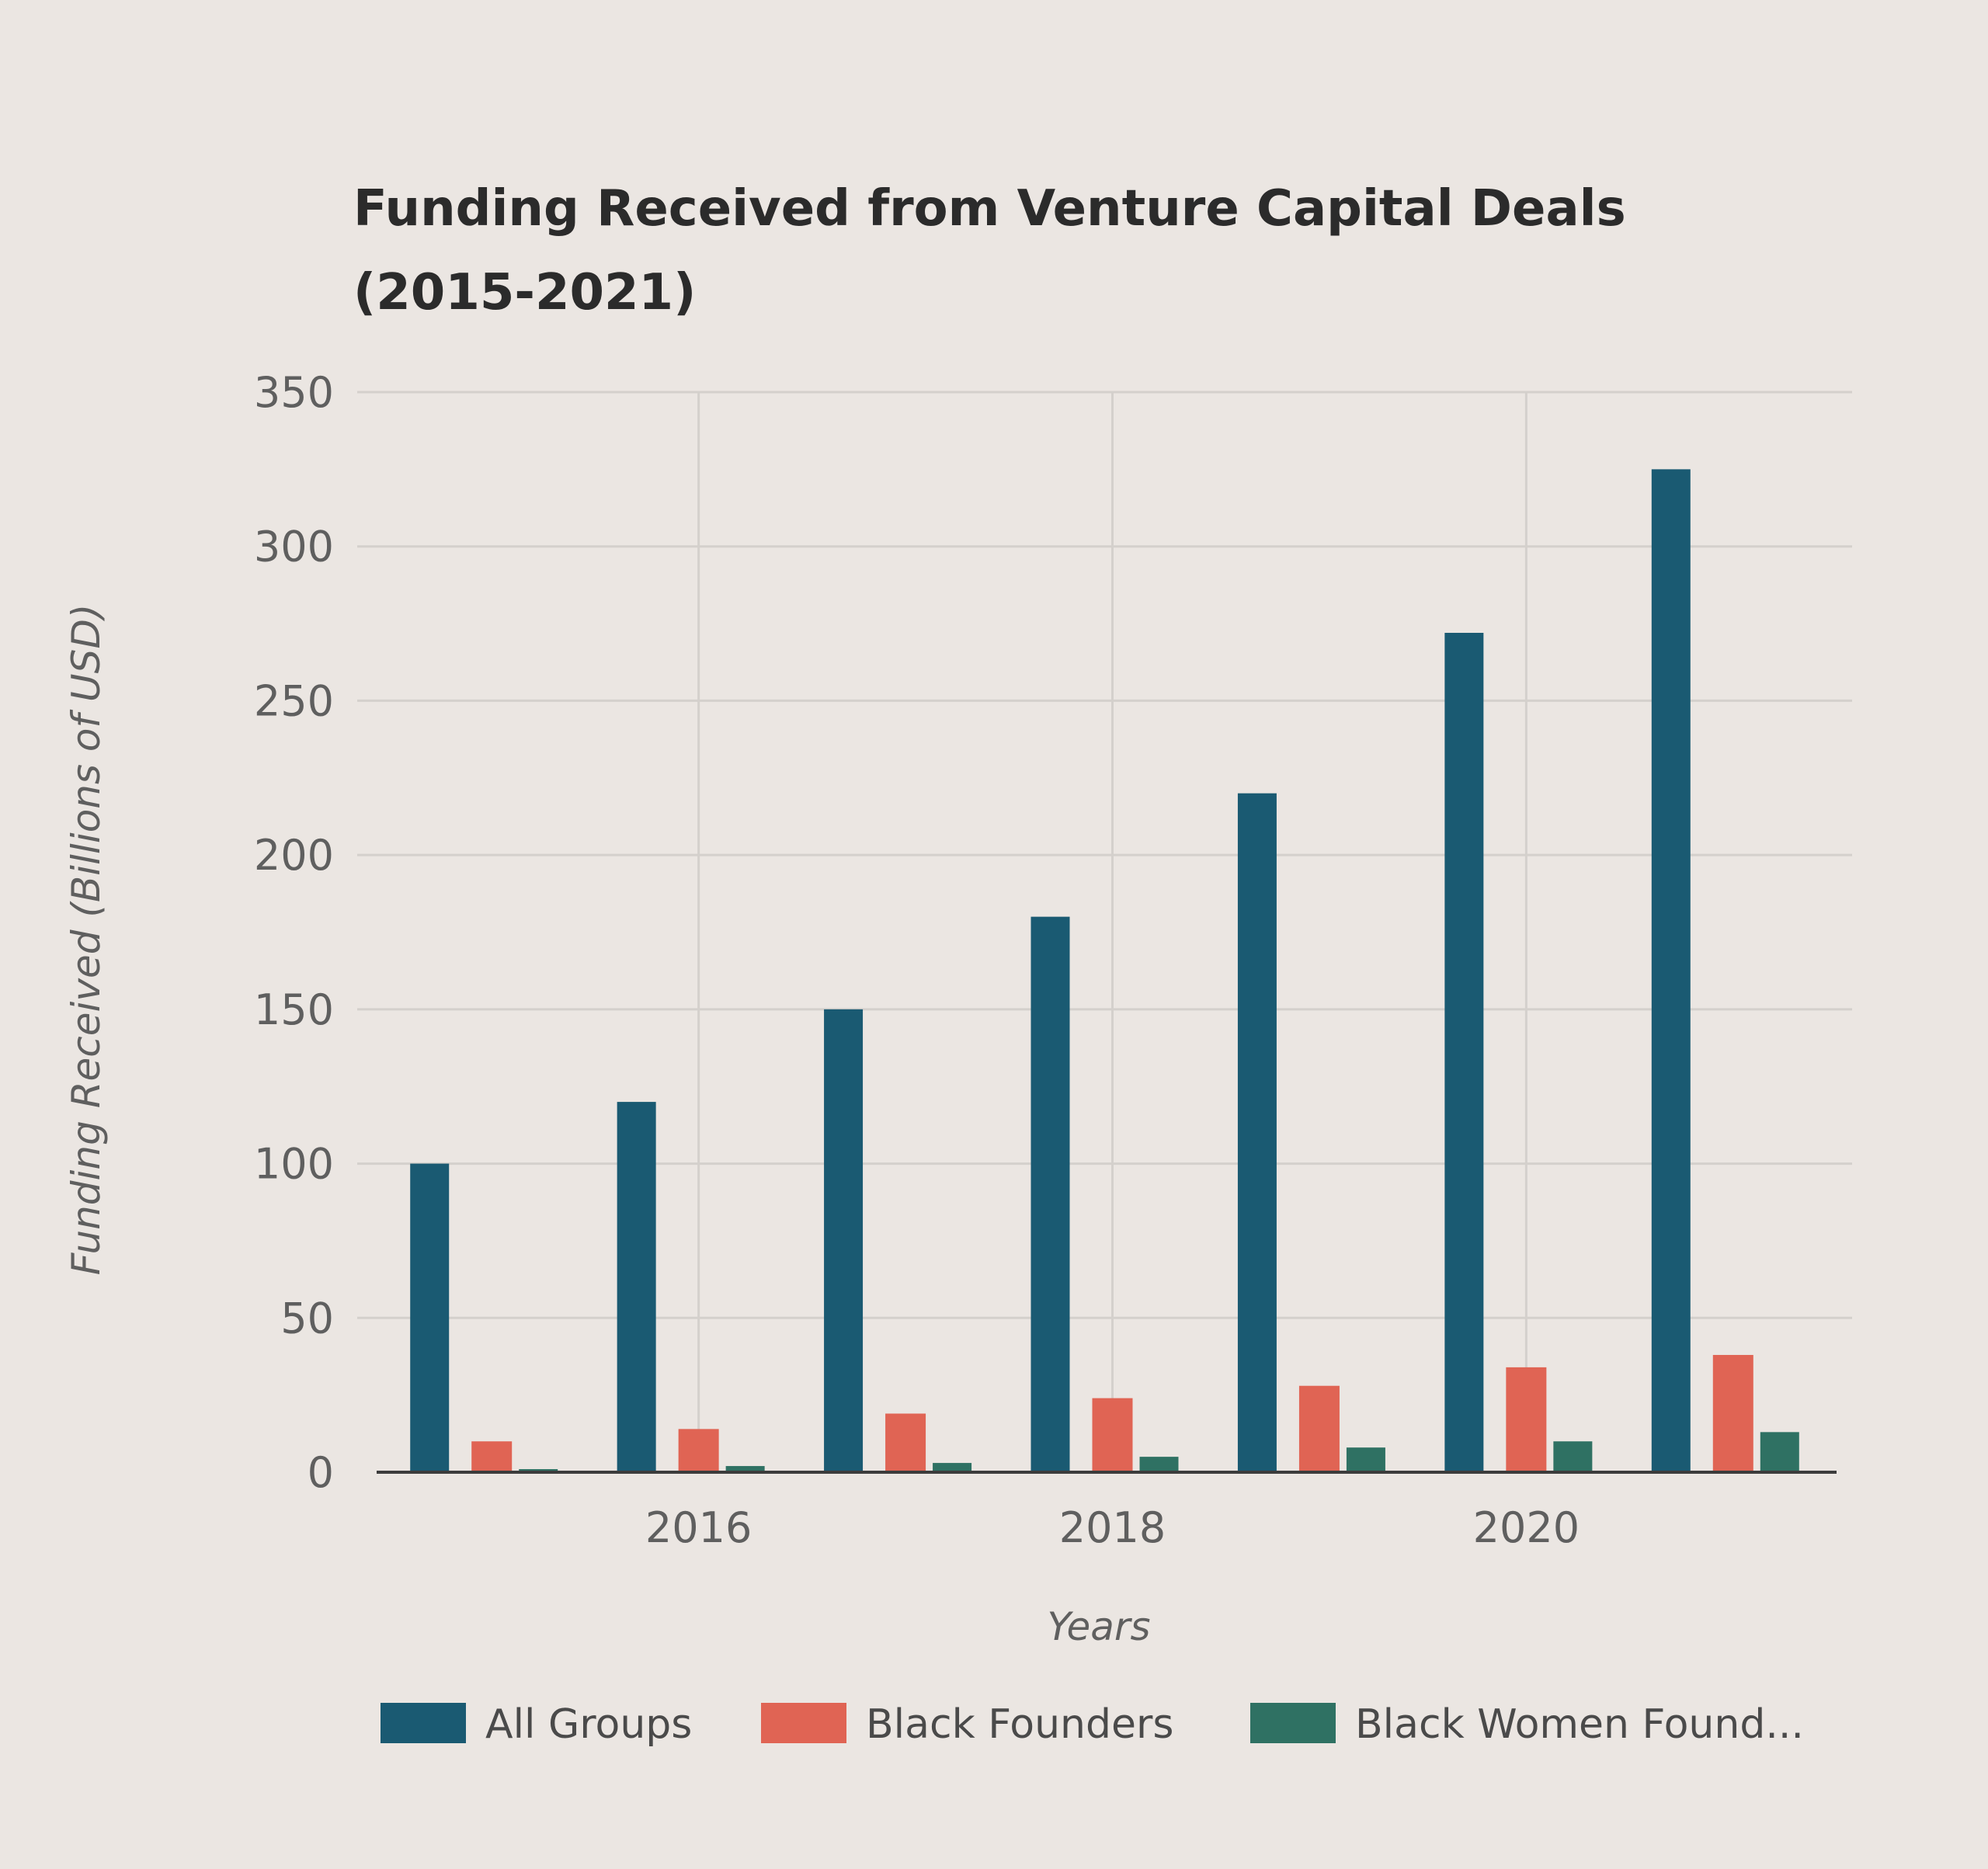 The height and width of the screenshot is (1869, 1988). What do you see at coordinates (524, 292) in the screenshot?
I see `chart-title-line-2: (2015-2021)` at bounding box center [524, 292].